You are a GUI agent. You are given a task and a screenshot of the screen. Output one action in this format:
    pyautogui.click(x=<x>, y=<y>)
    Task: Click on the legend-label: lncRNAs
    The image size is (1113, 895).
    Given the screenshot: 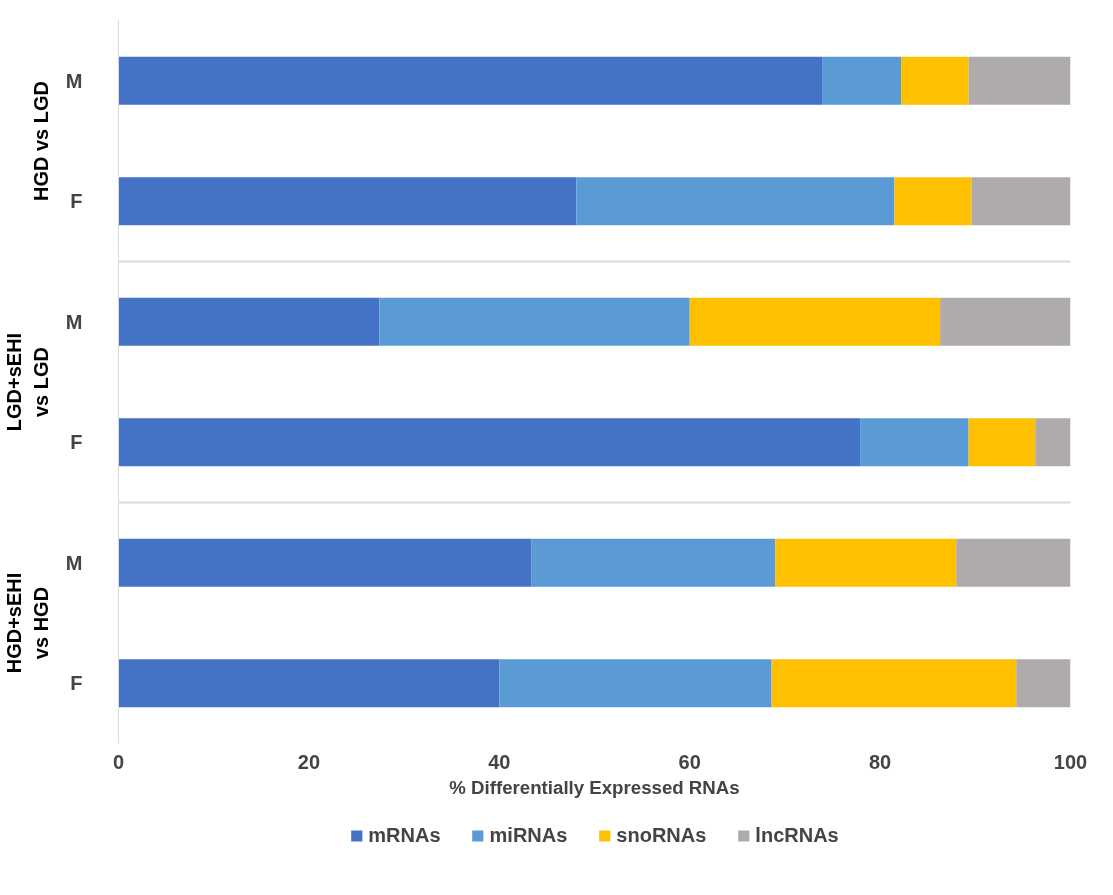 What is the action you would take?
    pyautogui.click(x=797, y=835)
    